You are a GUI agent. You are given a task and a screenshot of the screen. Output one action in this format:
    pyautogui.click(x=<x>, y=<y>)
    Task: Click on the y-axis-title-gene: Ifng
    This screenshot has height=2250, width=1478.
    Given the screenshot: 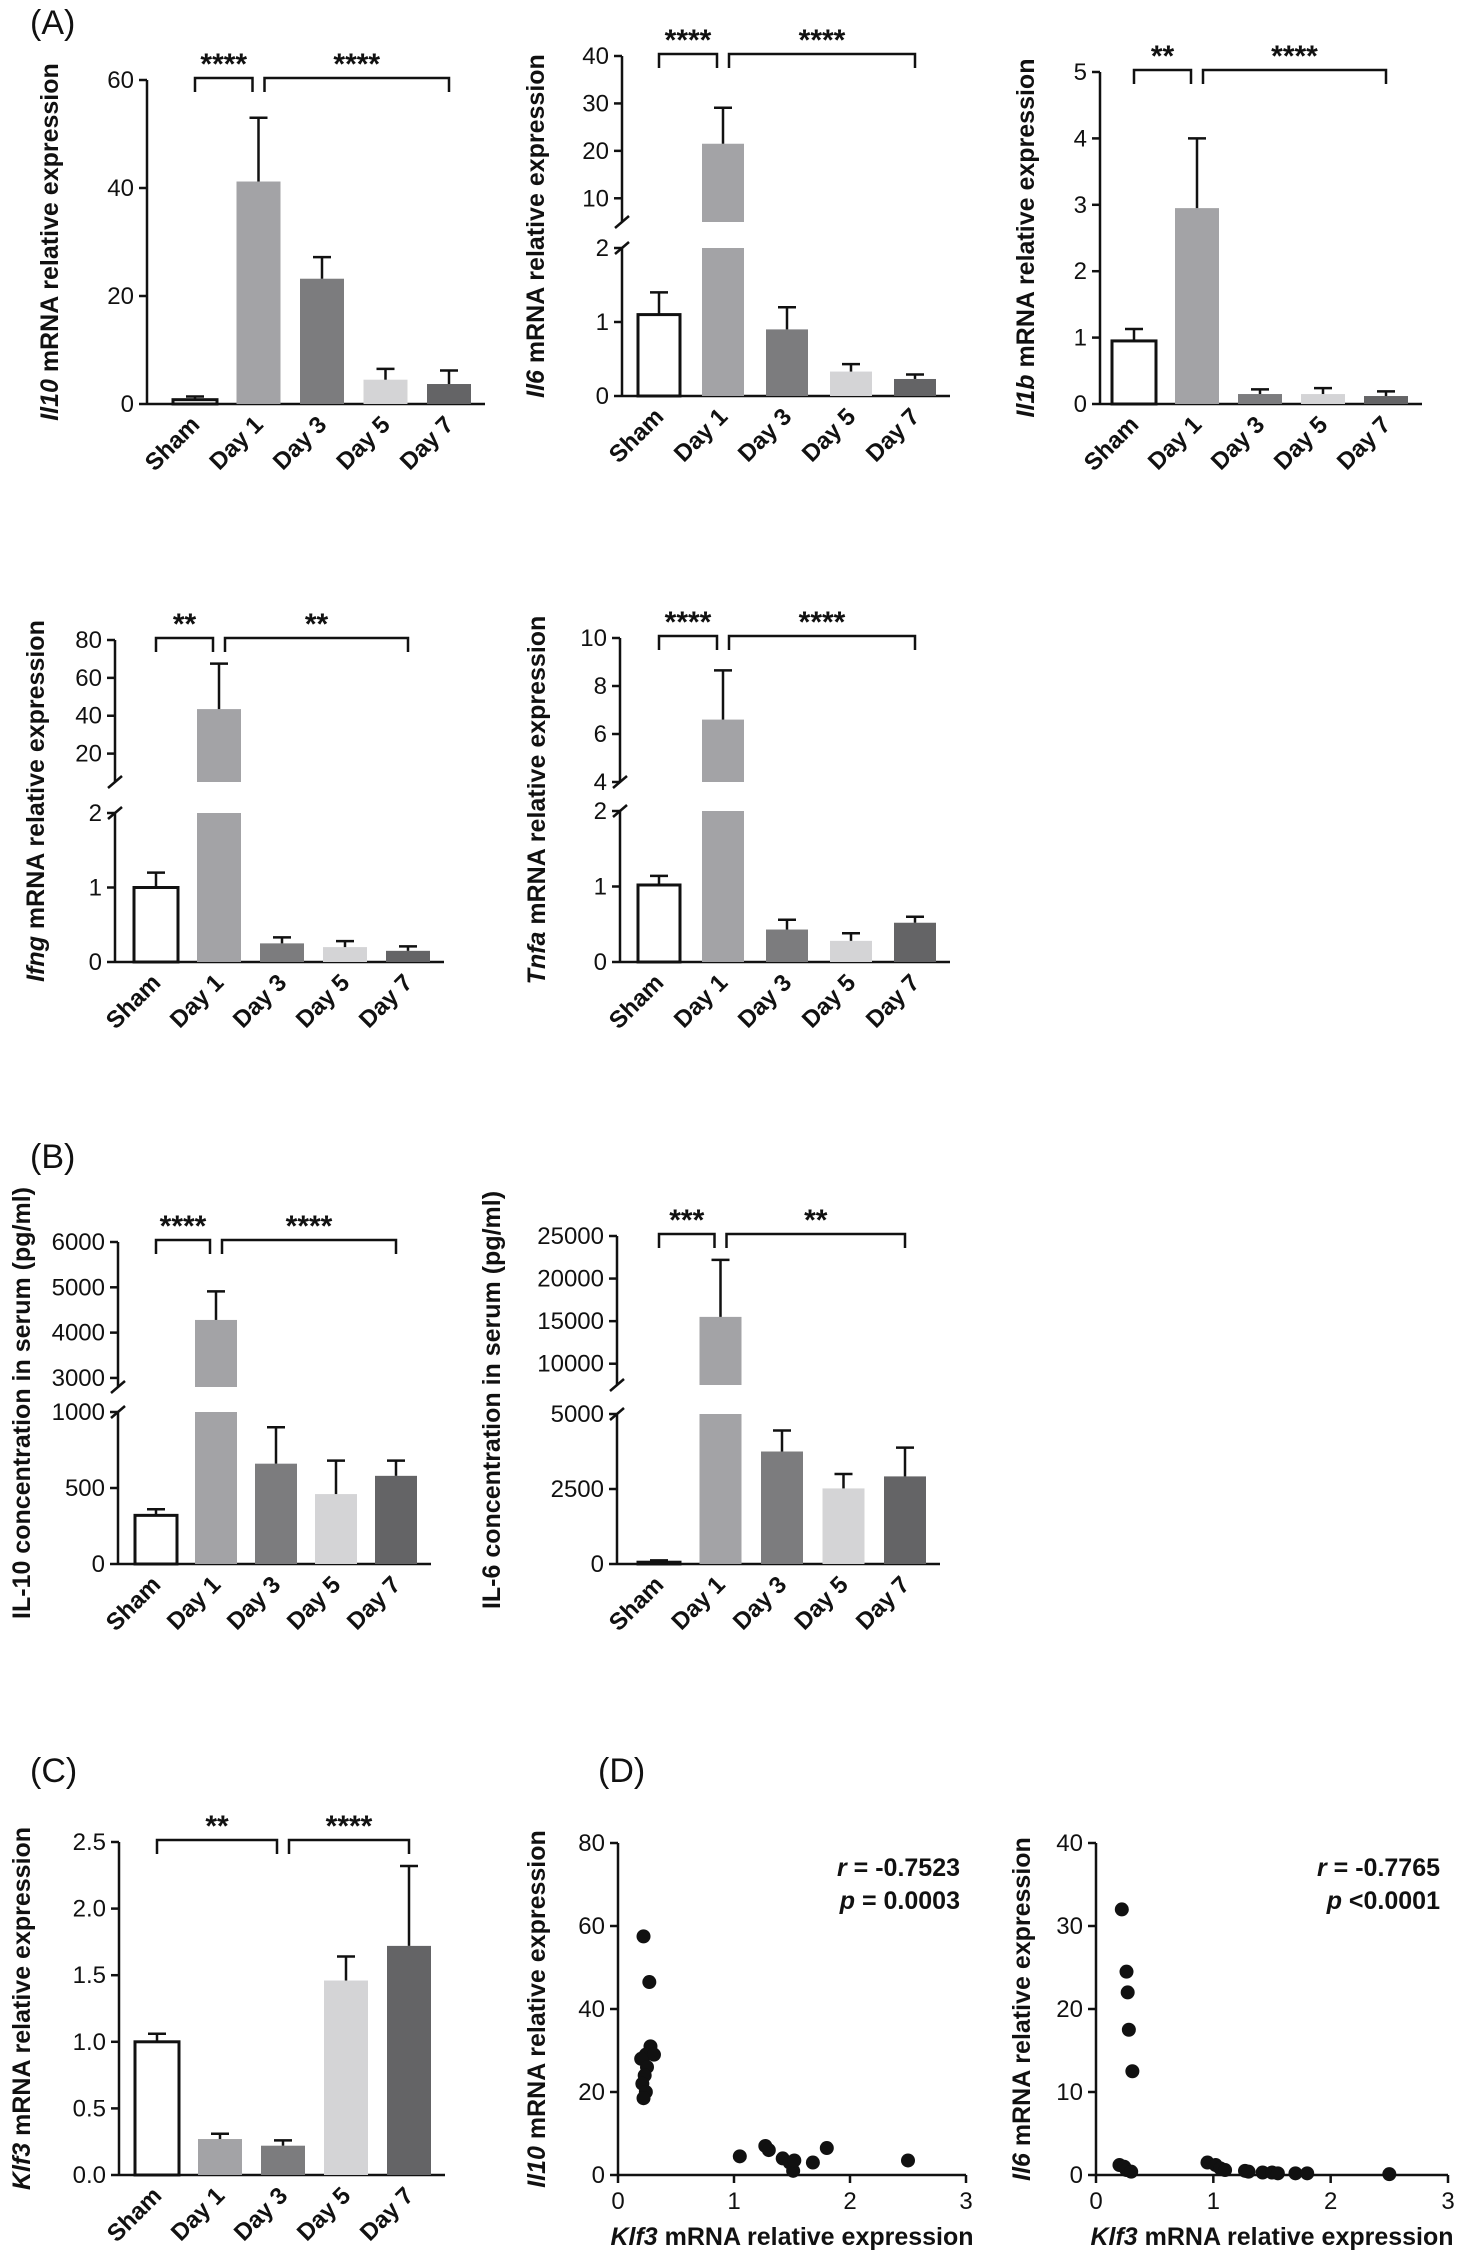 What is the action you would take?
    pyautogui.click(x=36, y=959)
    